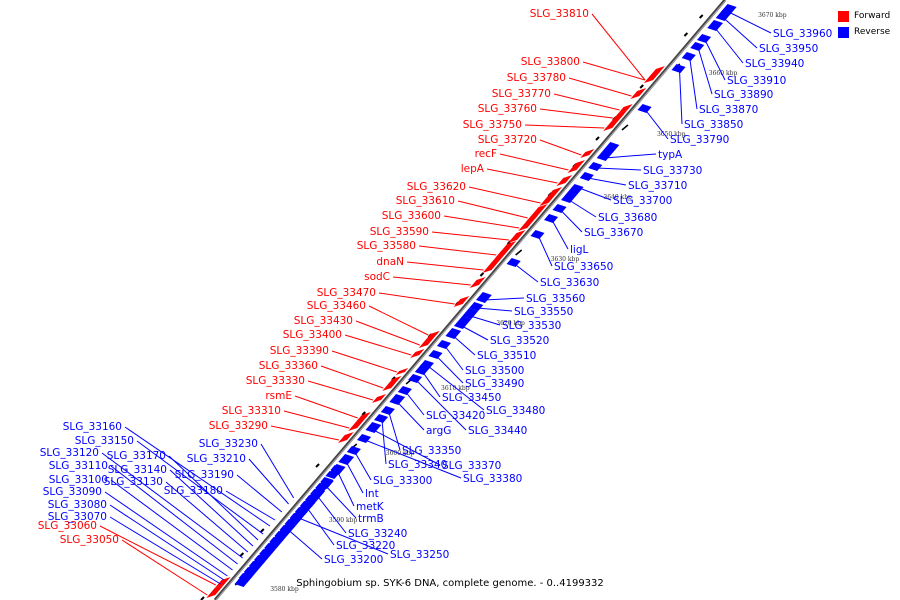 The height and width of the screenshot is (600, 900). Describe the element at coordinates (774, 64) in the screenshot. I see `reverse-gene-label: SLG_33940` at that location.